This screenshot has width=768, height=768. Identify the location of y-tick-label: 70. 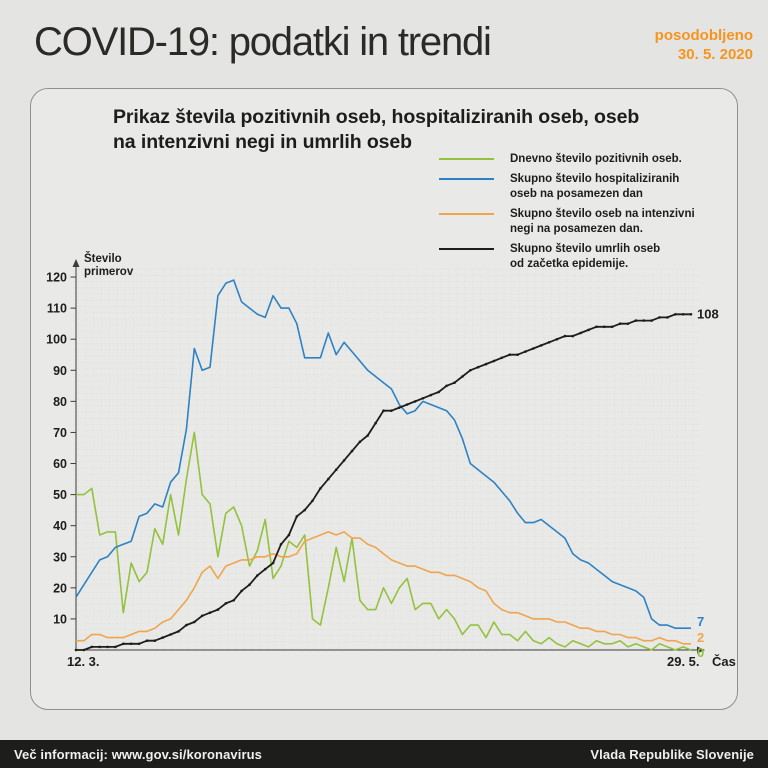
(60, 433).